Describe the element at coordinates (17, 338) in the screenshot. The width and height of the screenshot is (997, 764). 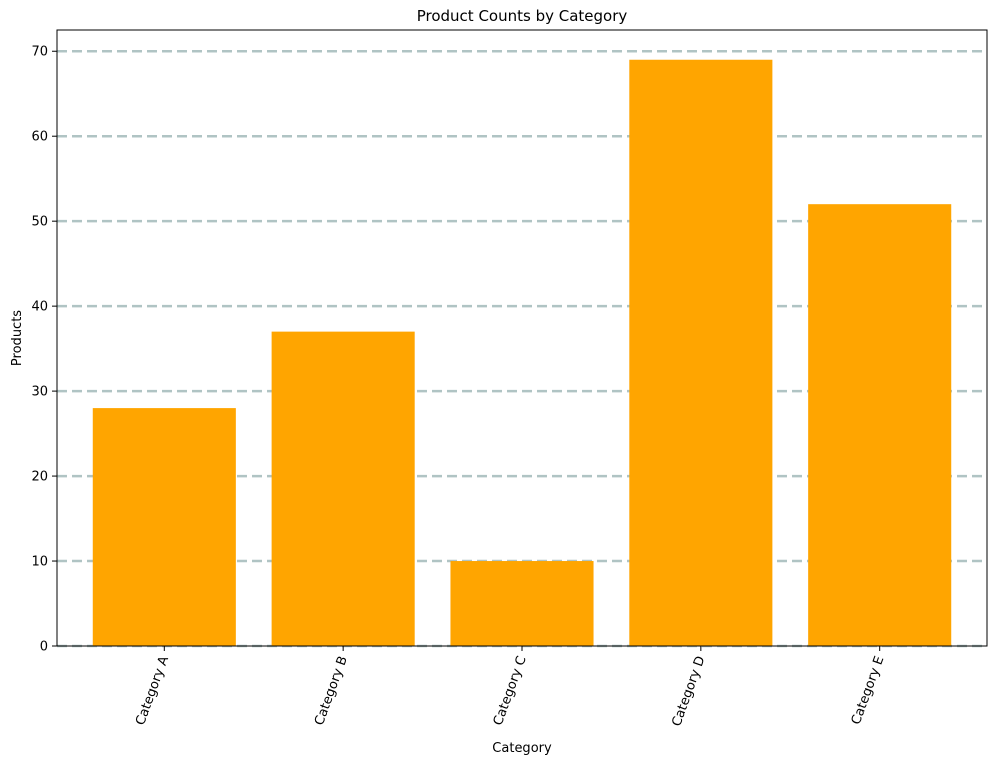
I see `y-axis-title: Products` at that location.